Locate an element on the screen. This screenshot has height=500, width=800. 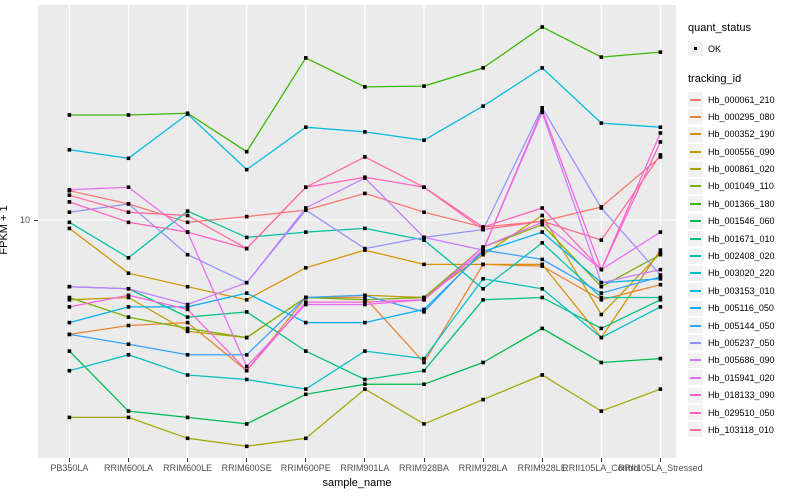
legend-title-quant-status: quant_status is located at coordinates (719, 28).